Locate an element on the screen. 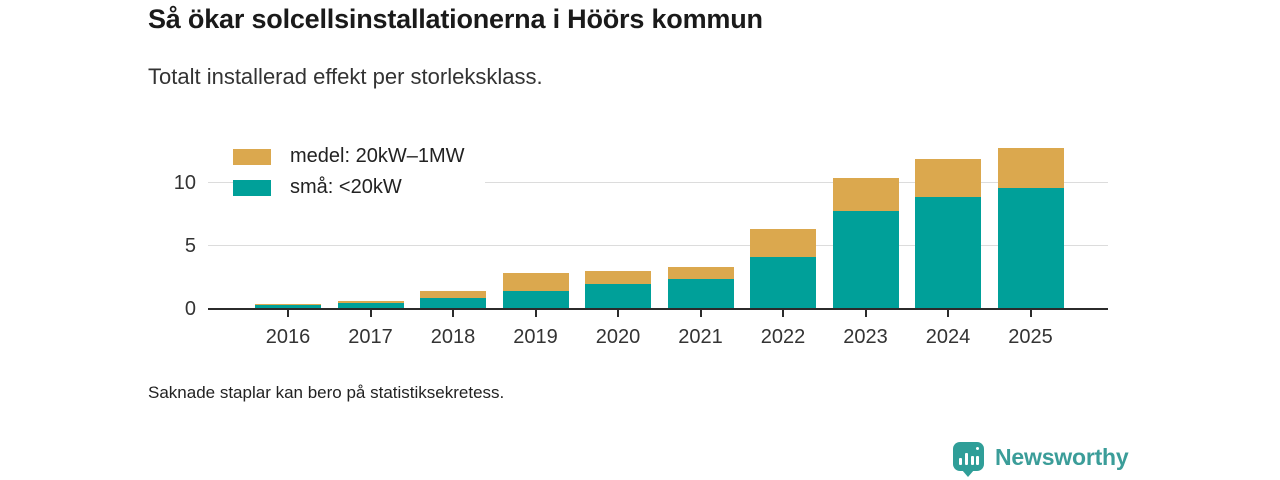  newsworthy-bubble-chart-icon is located at coordinates (968, 459).